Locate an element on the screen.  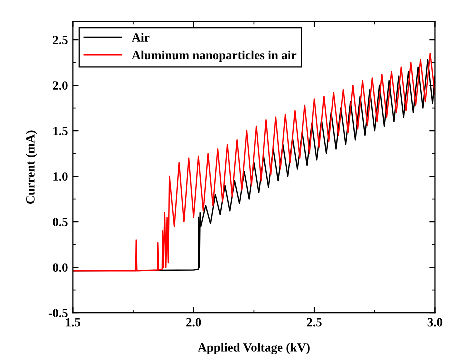
x-tick-label: 1.5 is located at coordinates (73, 322).